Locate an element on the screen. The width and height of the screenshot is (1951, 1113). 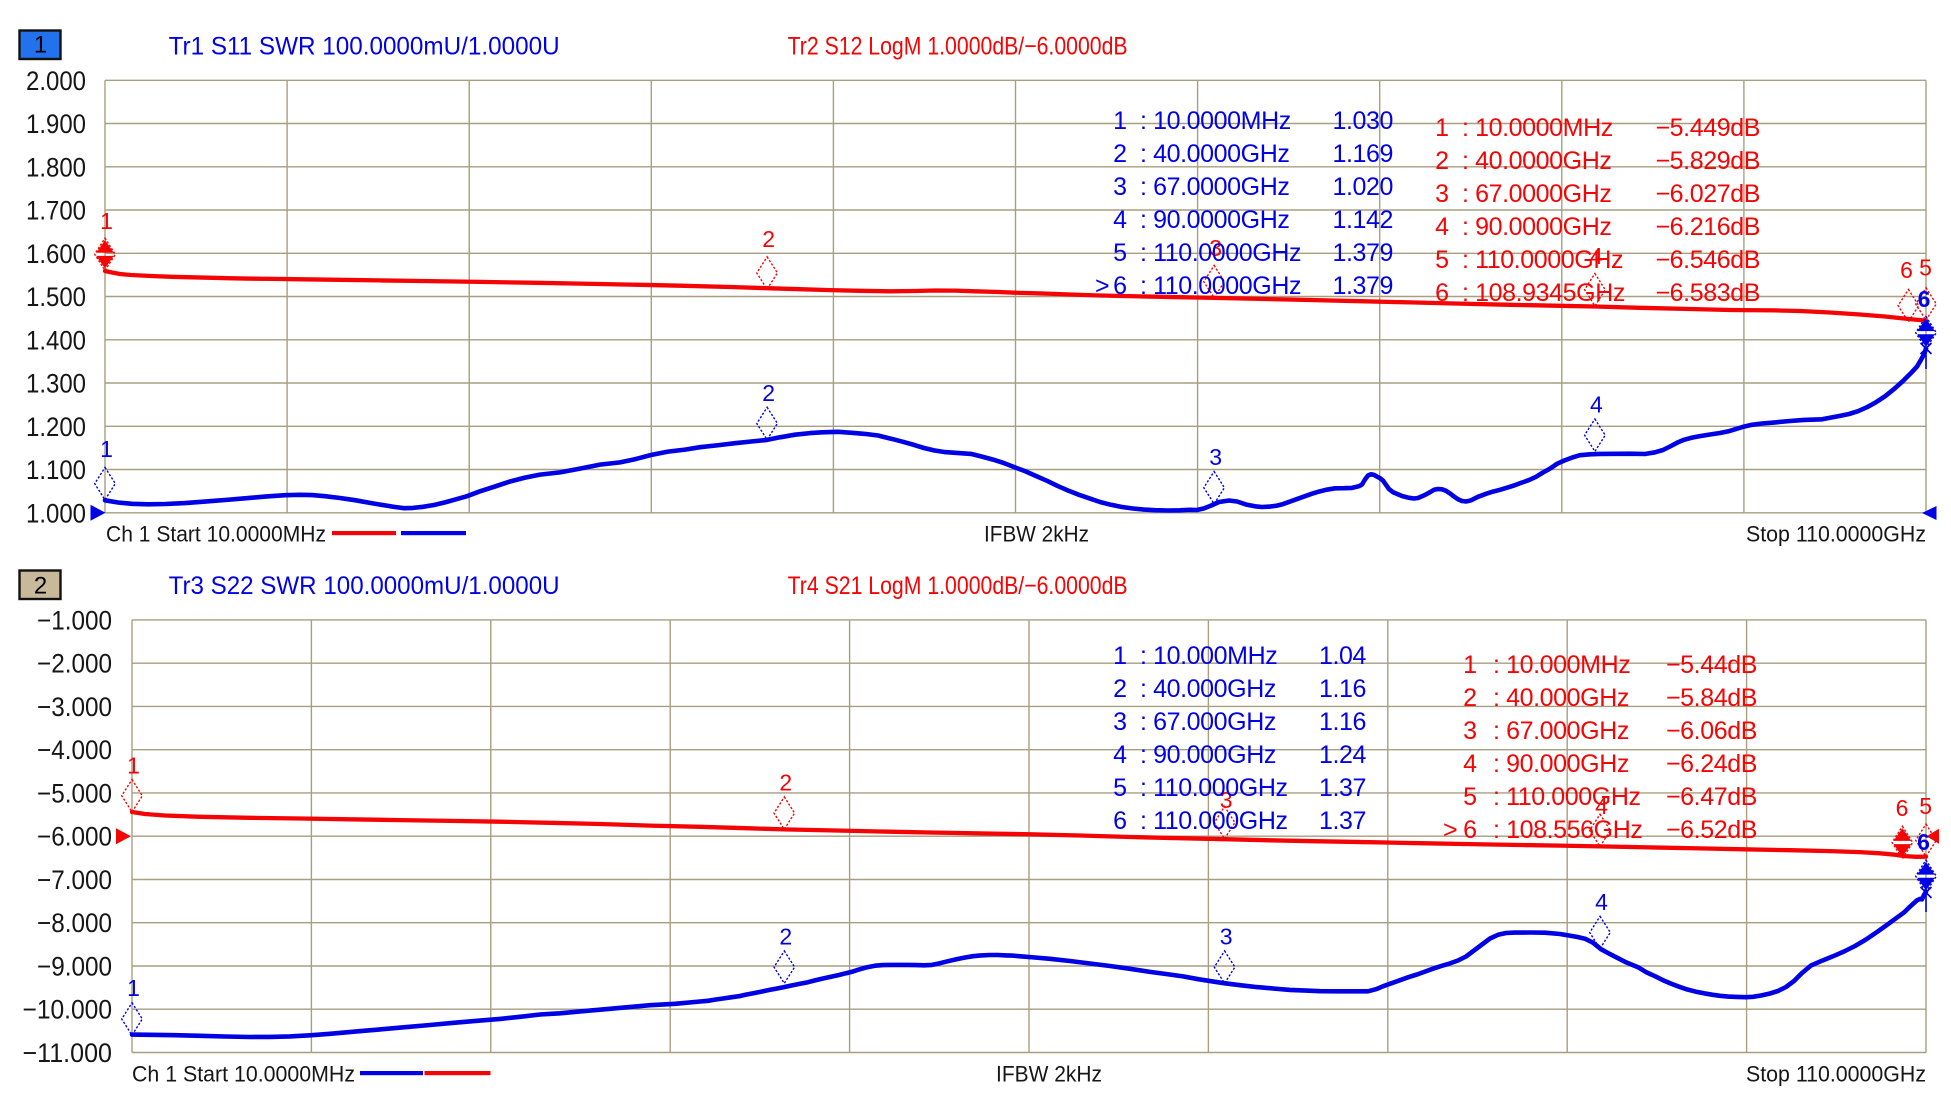
svg-text: −6.027dB is located at coordinates (1707, 194).